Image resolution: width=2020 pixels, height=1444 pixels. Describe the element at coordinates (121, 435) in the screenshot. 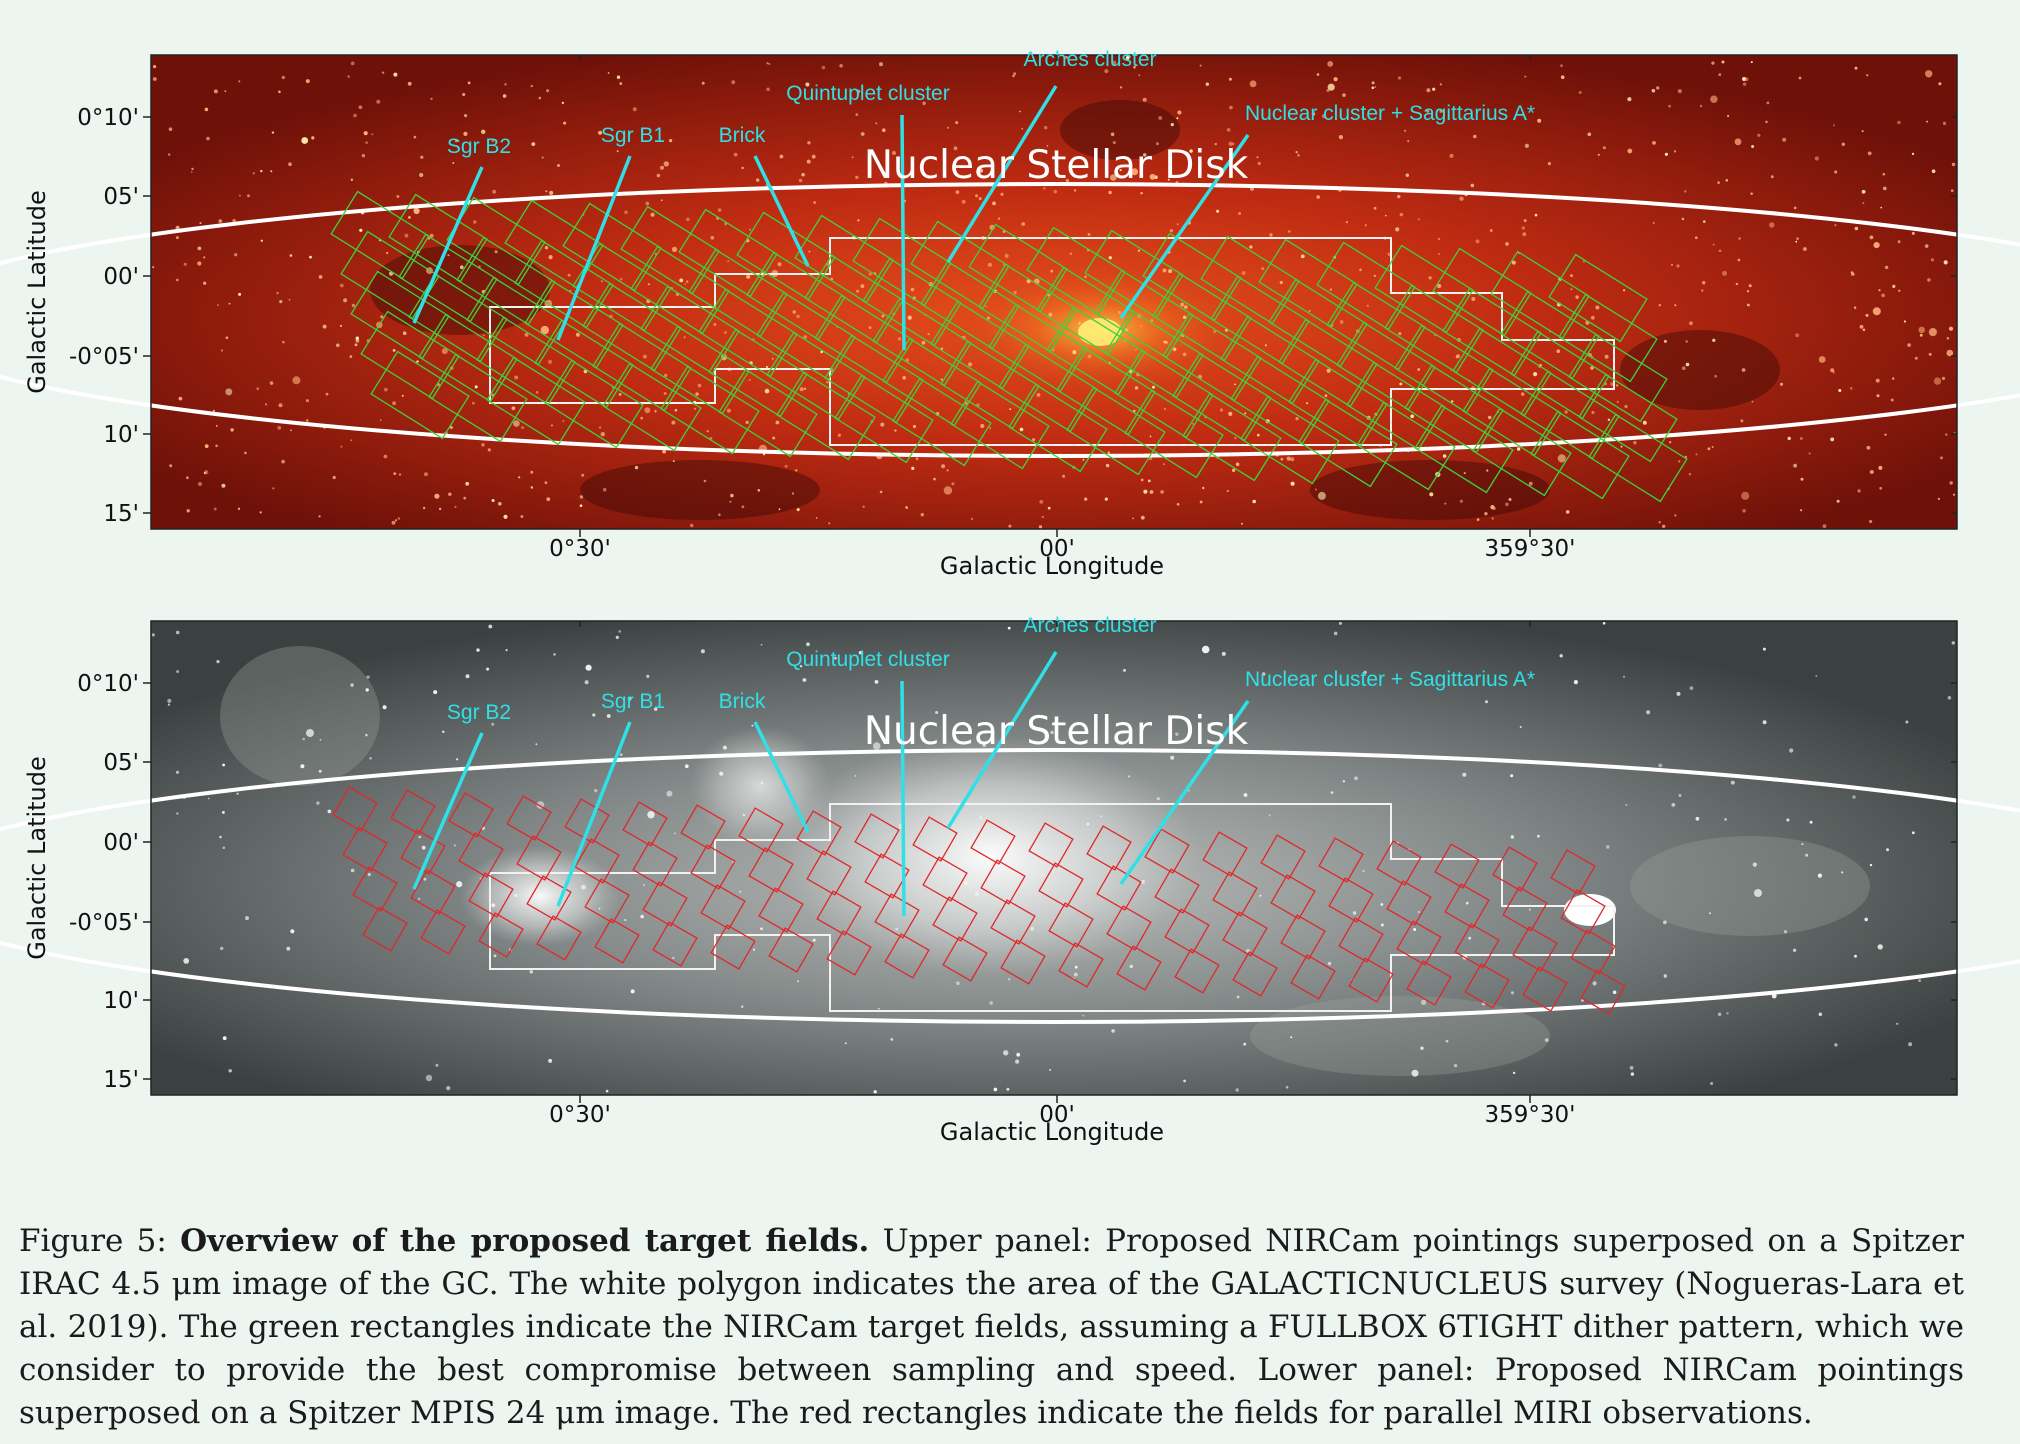

I see `y-tick-label: 10'` at that location.